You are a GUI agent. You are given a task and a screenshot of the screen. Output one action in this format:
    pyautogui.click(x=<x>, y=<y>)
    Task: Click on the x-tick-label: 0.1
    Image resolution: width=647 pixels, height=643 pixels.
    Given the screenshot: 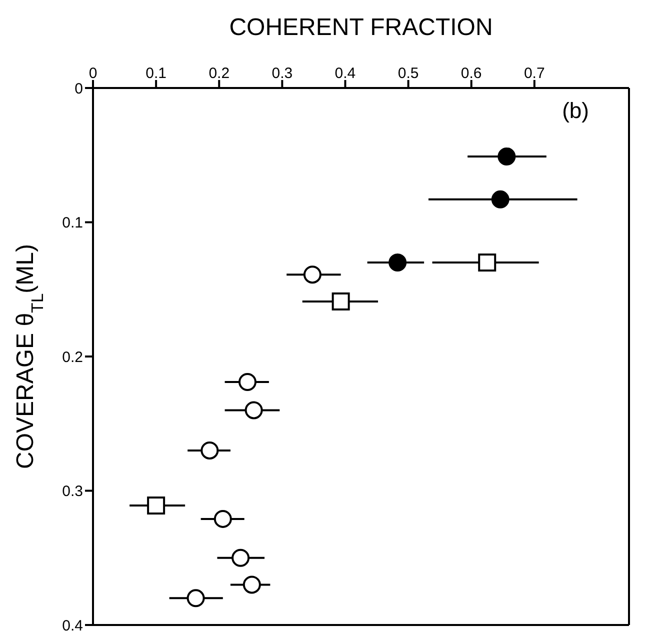 What is the action you would take?
    pyautogui.click(x=156, y=73)
    